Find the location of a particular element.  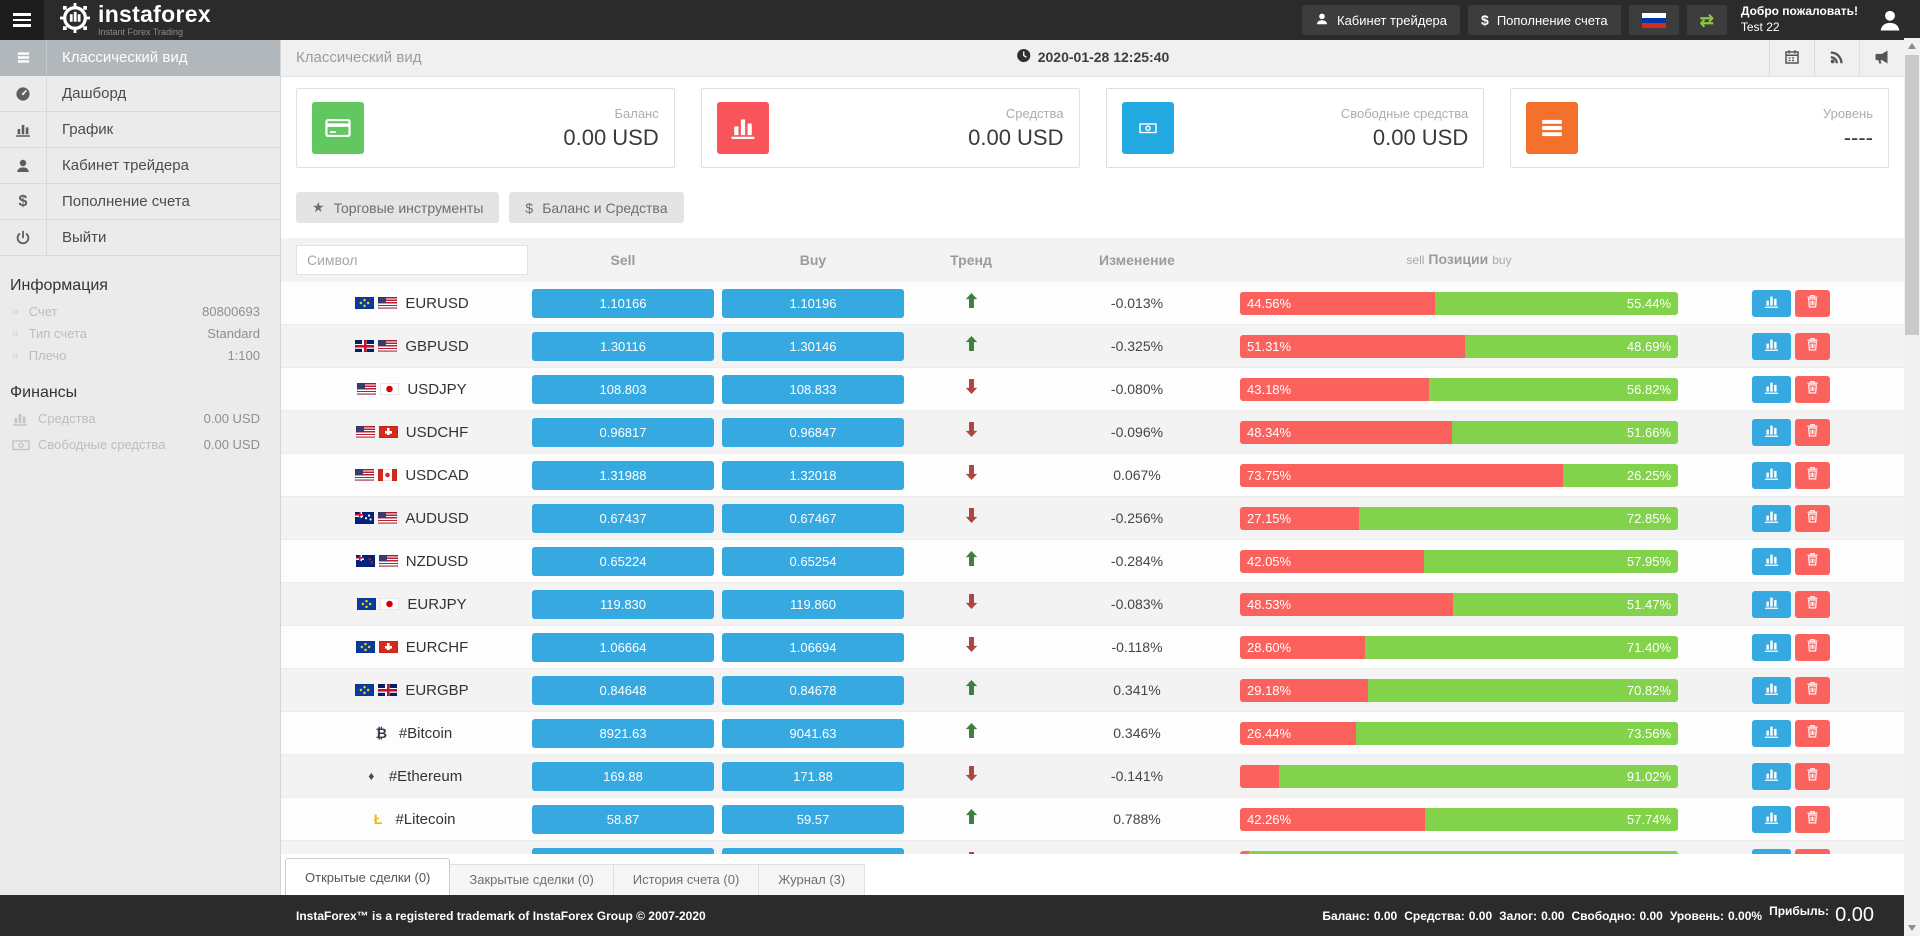

megaphone-icon is located at coordinates (1881, 57).